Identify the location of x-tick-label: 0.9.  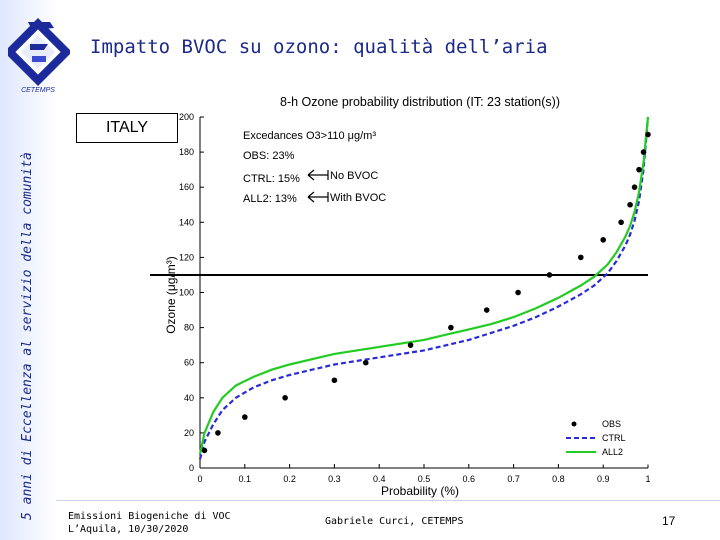
(603, 479).